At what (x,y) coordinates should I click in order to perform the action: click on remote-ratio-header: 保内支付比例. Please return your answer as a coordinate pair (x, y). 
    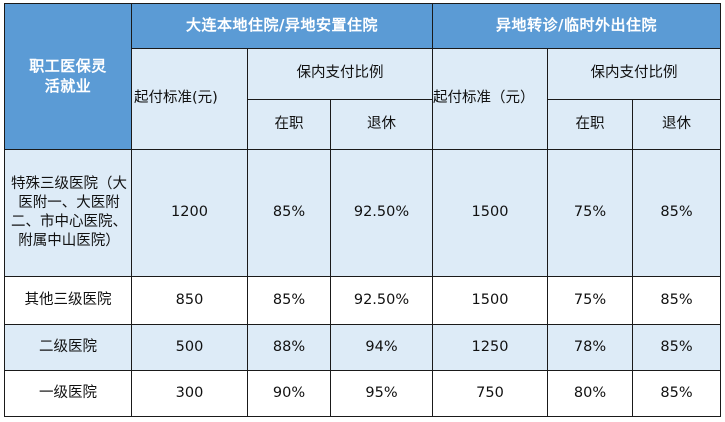
    Looking at the image, I should click on (634, 74).